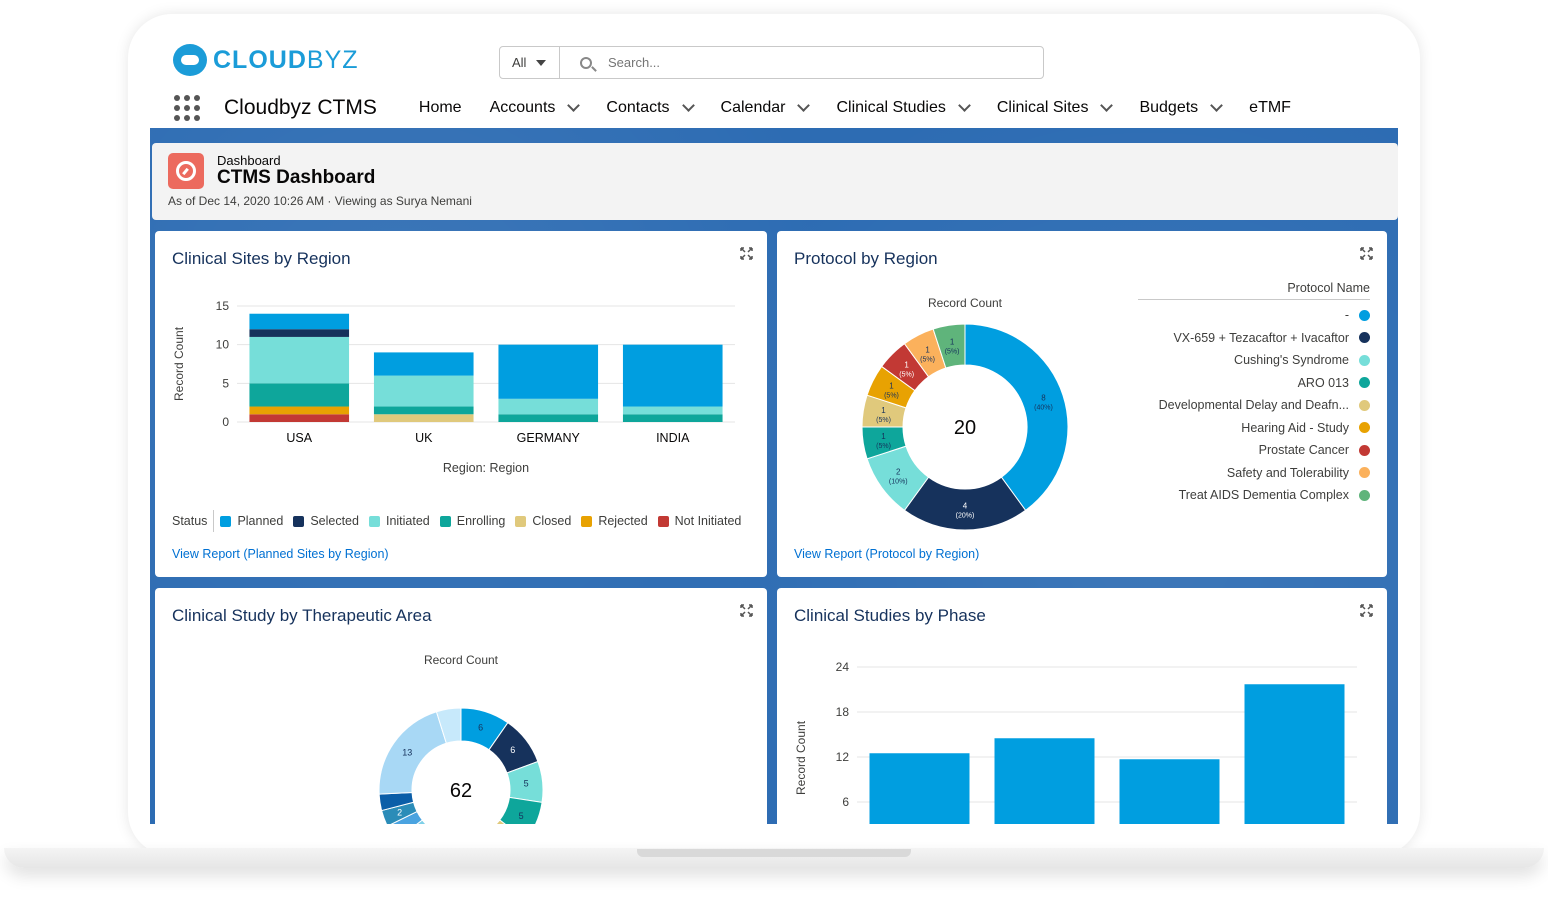 The height and width of the screenshot is (898, 1548). What do you see at coordinates (423, 418) in the screenshot?
I see `bar-segment-closed` at bounding box center [423, 418].